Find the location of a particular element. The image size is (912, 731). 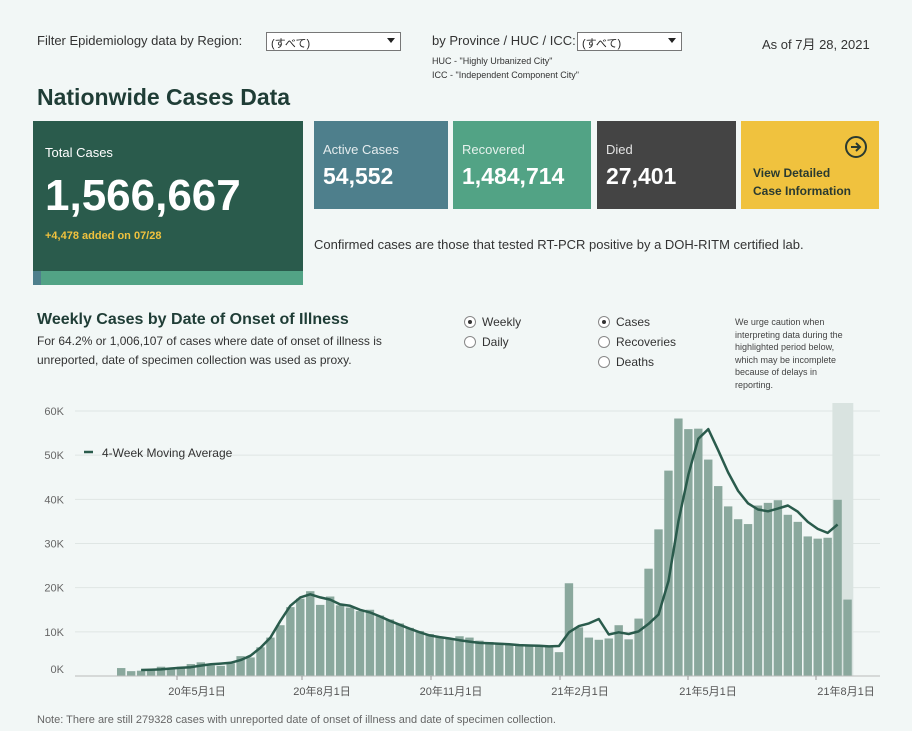

radio-weekly: Weekly is located at coordinates (492, 322).